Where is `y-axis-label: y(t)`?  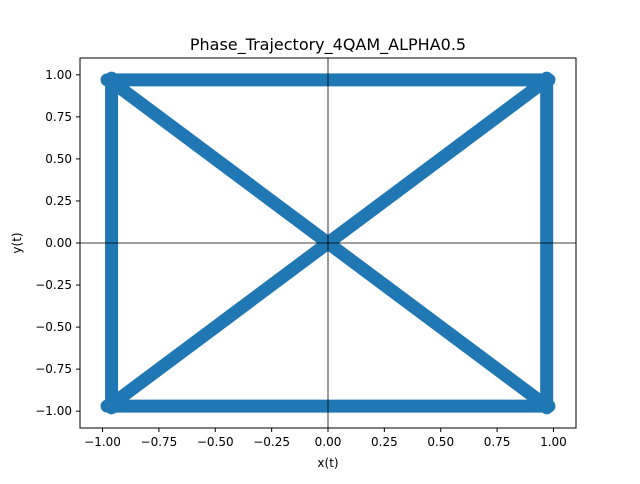
y-axis-label: y(t) is located at coordinates (17, 242).